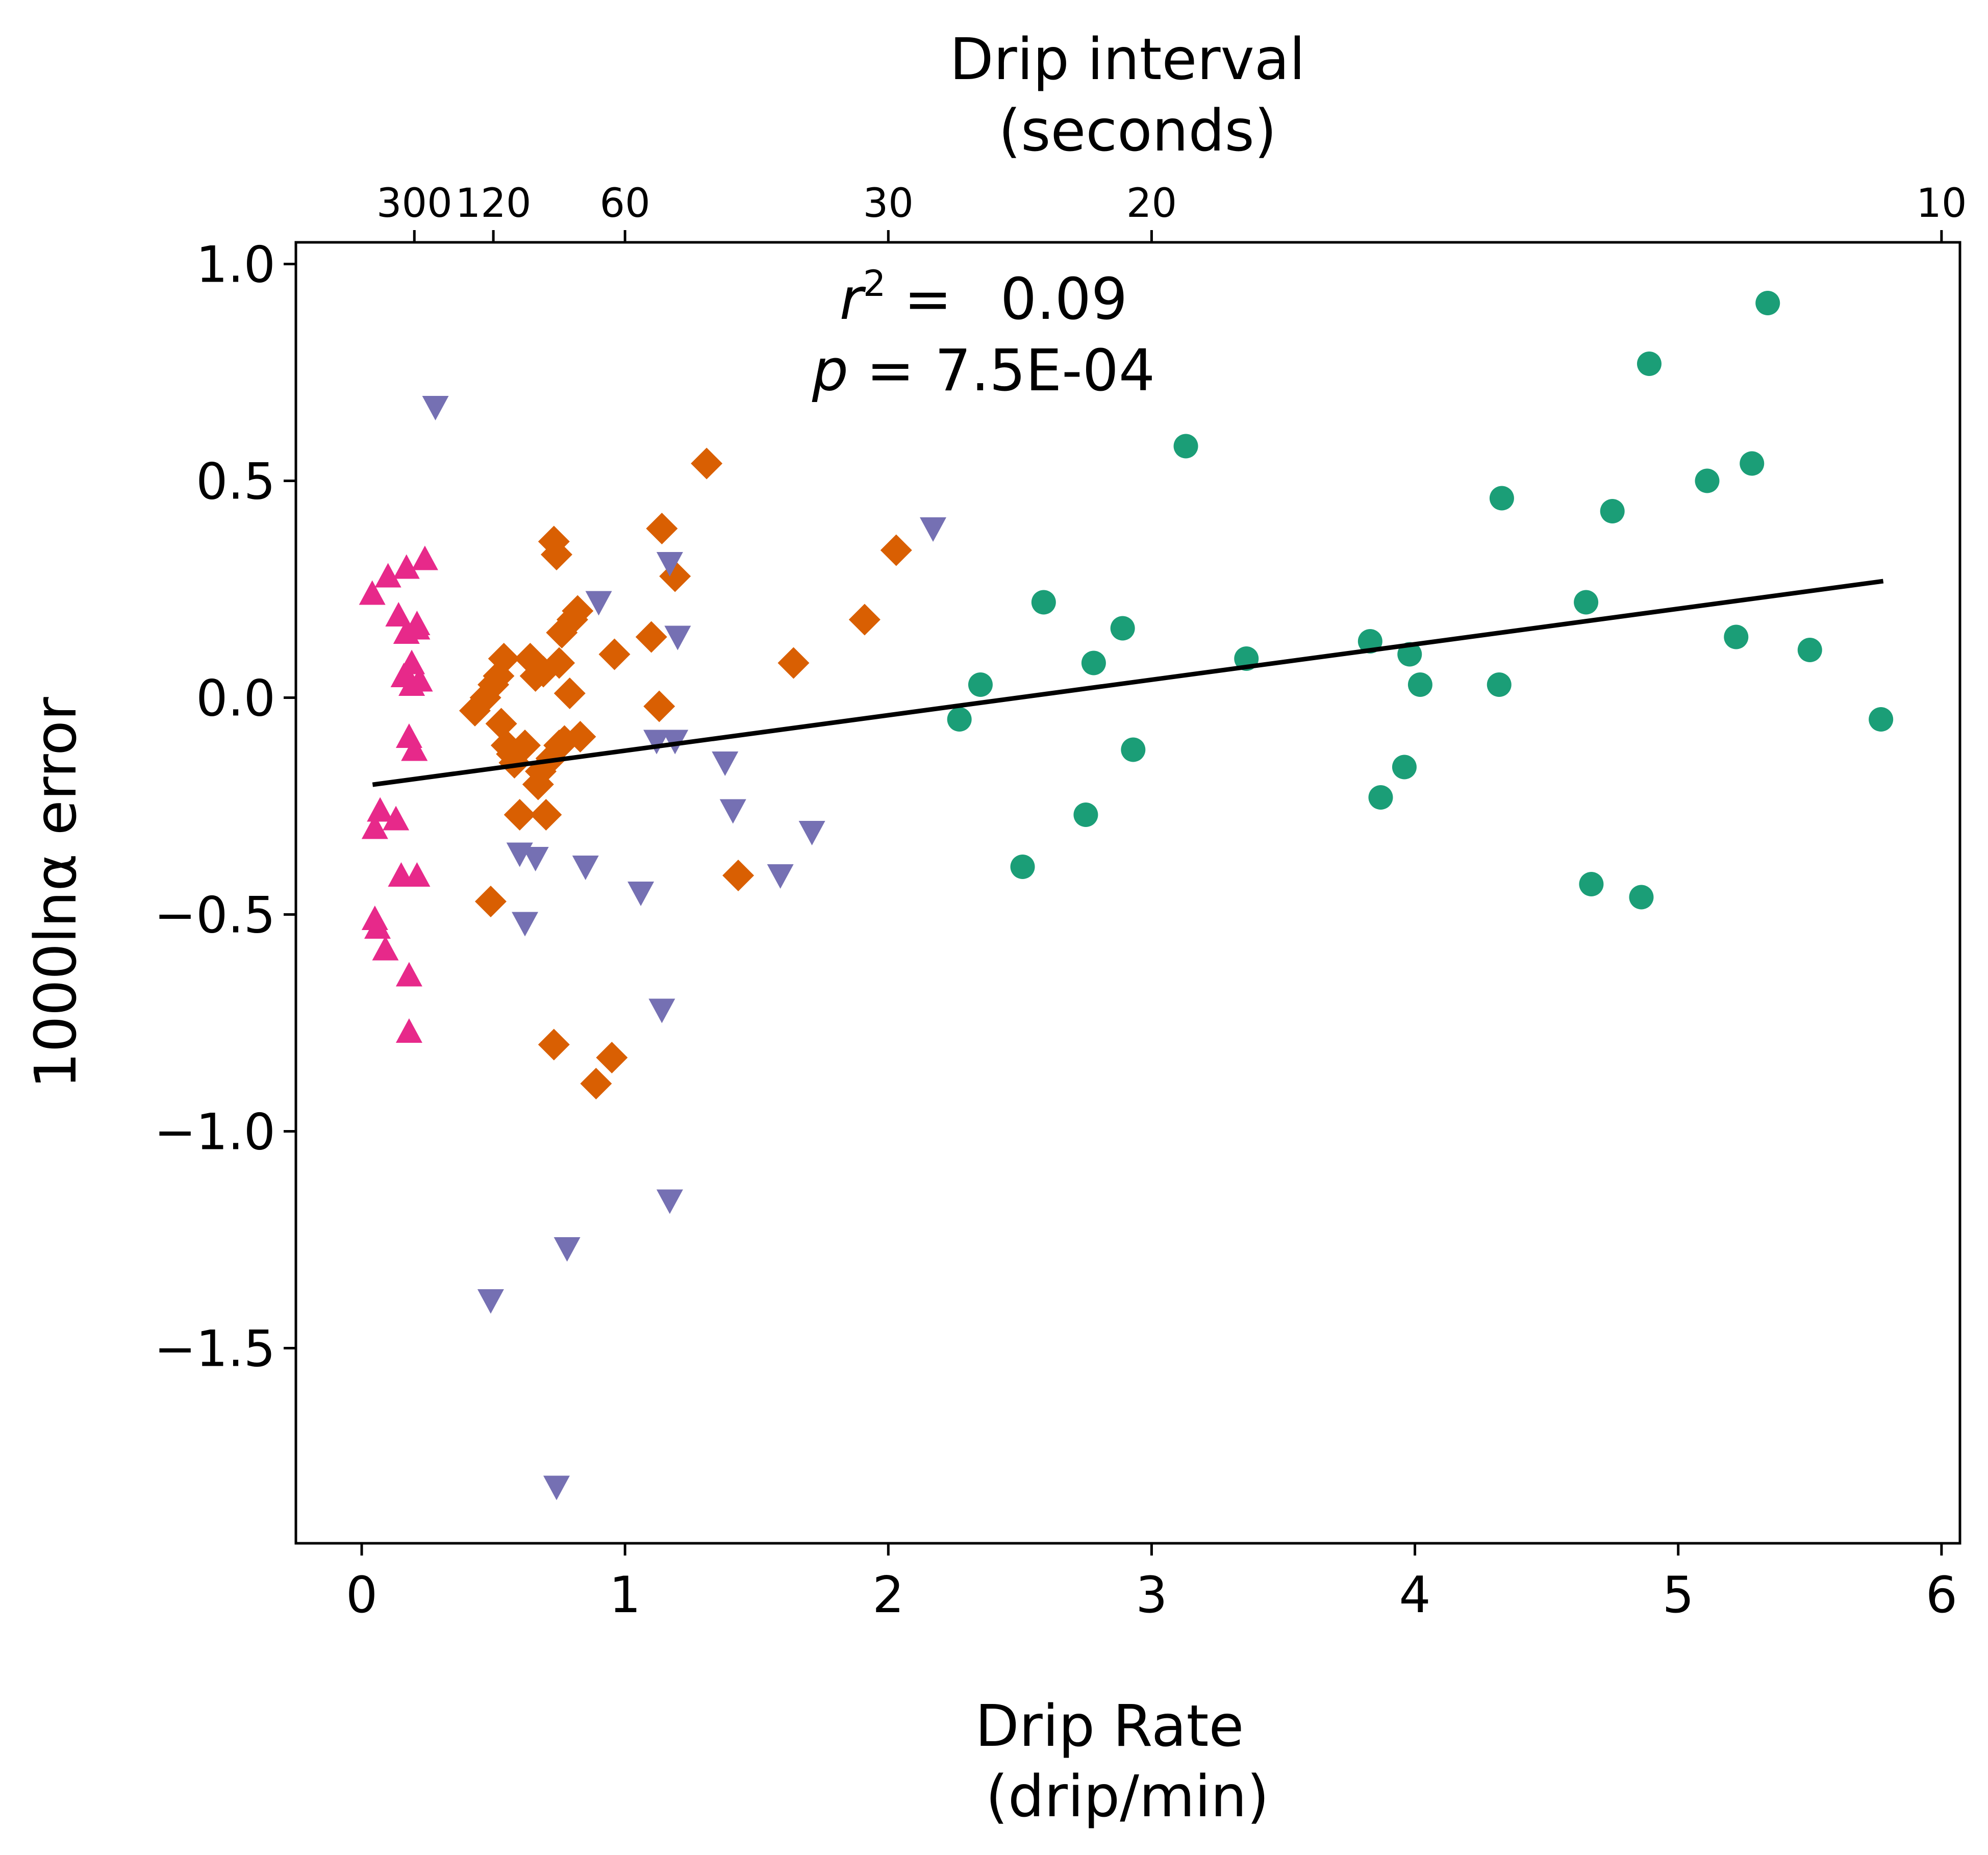 This screenshot has height=1855, width=1988. What do you see at coordinates (225, 807) in the screenshot?
I see `y-axis-ticks: 1.0 0.5 0.0 −0.5 −1.0 −1.5` at bounding box center [225, 807].